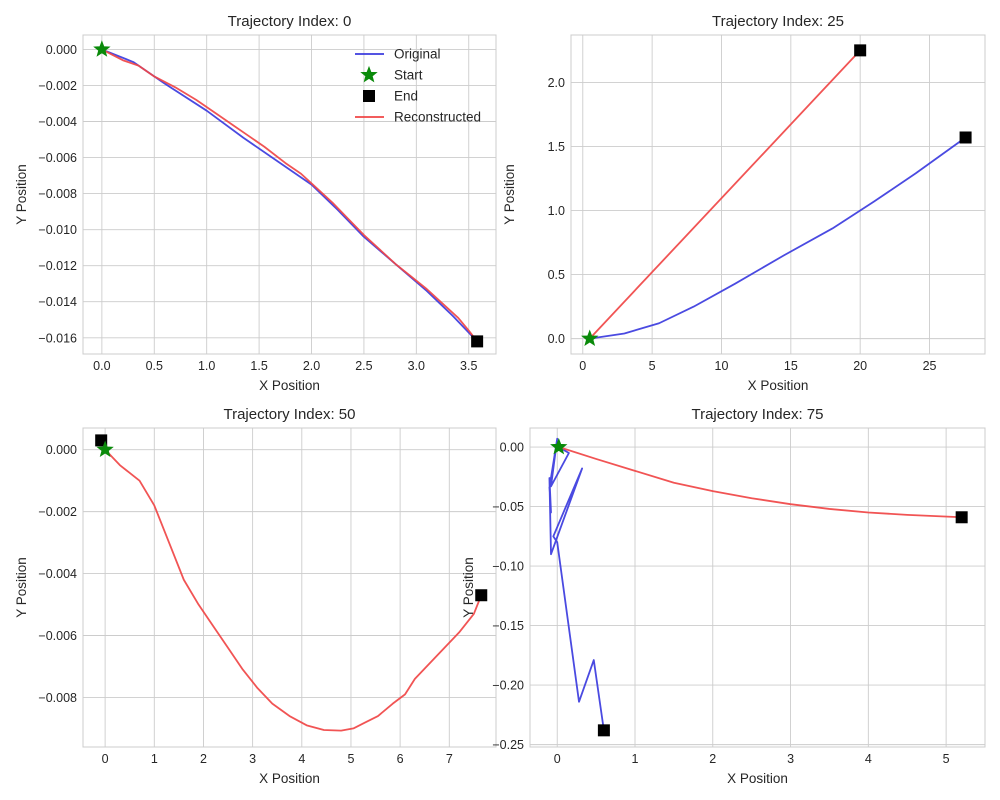 This screenshot has width=1000, height=800. I want to click on y-tick-label: −0.014, so click(57, 302).